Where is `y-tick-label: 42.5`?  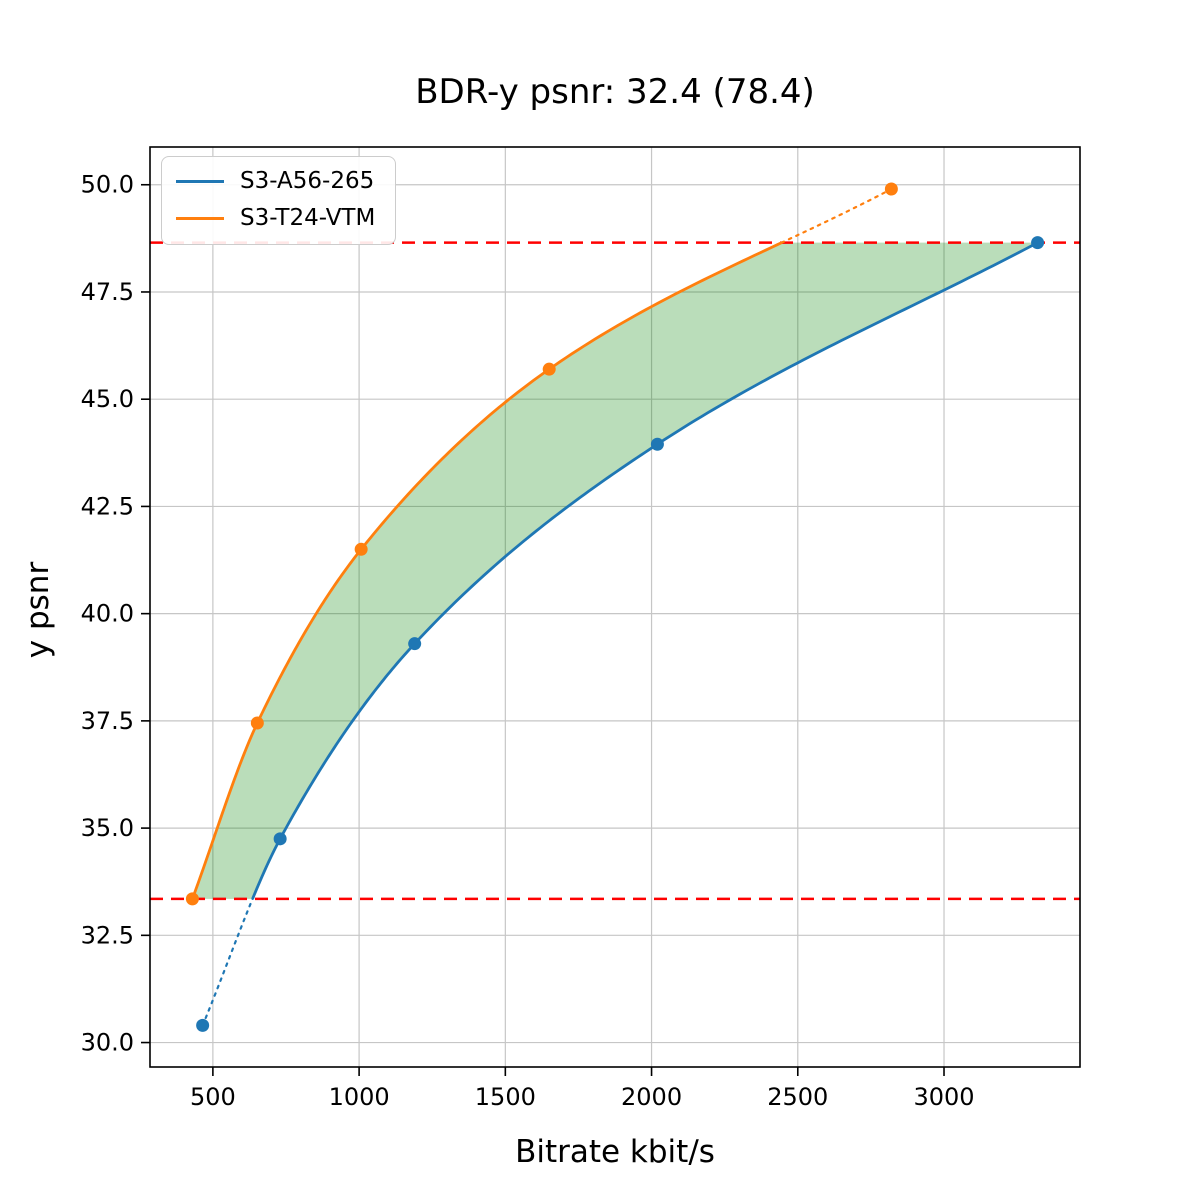 y-tick-label: 42.5 is located at coordinates (107, 506).